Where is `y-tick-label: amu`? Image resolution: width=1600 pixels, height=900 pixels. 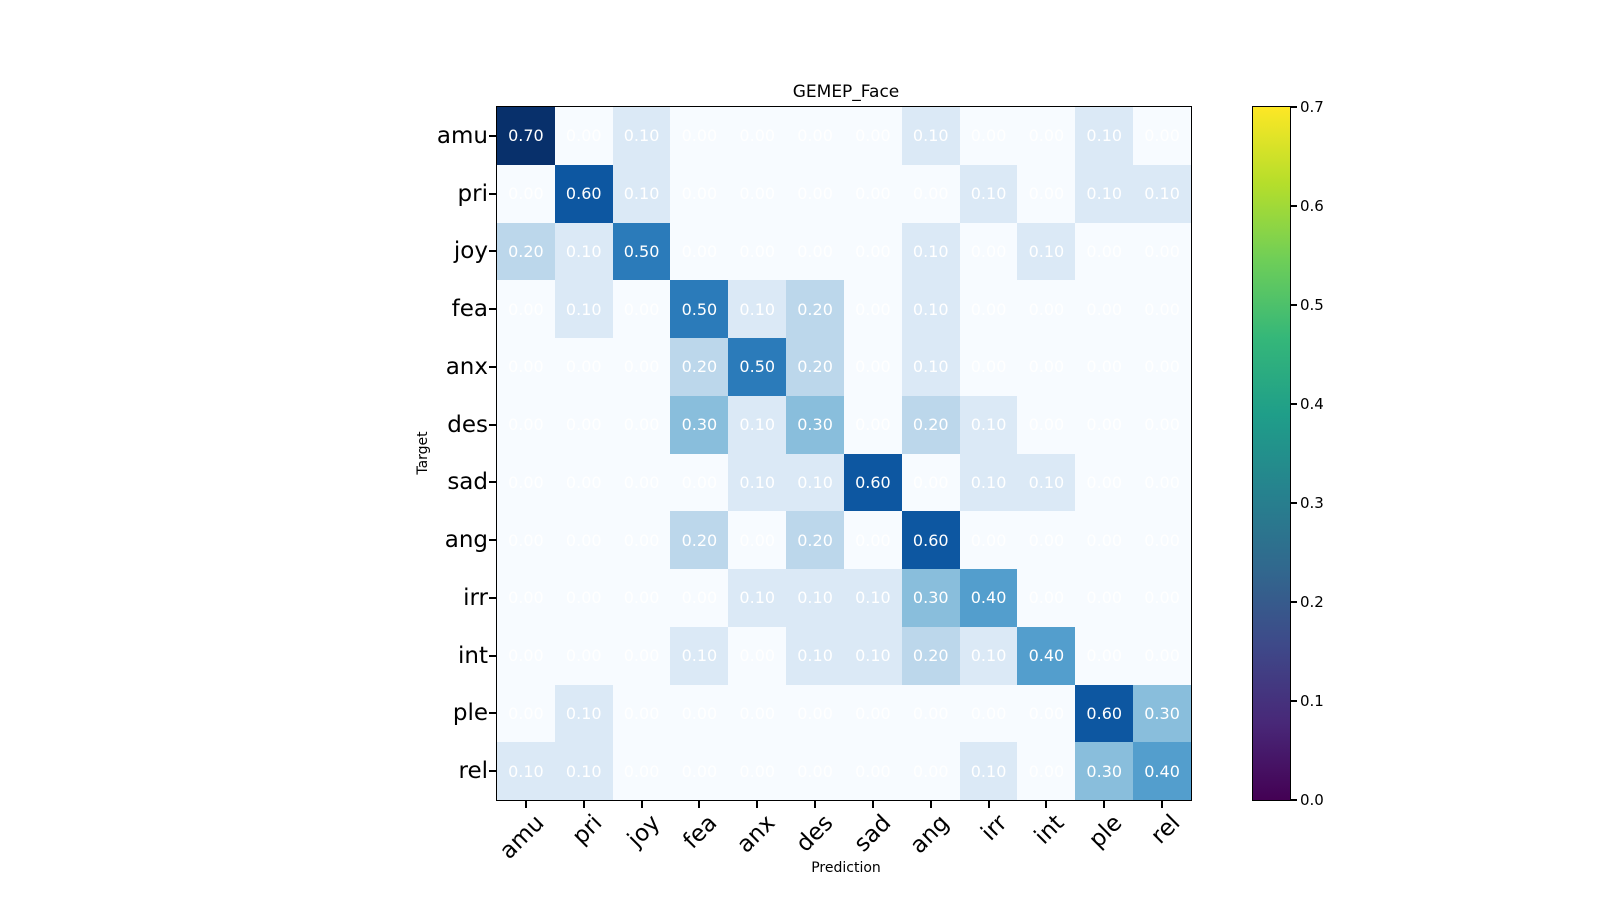 y-tick-label: amu is located at coordinates (462, 135).